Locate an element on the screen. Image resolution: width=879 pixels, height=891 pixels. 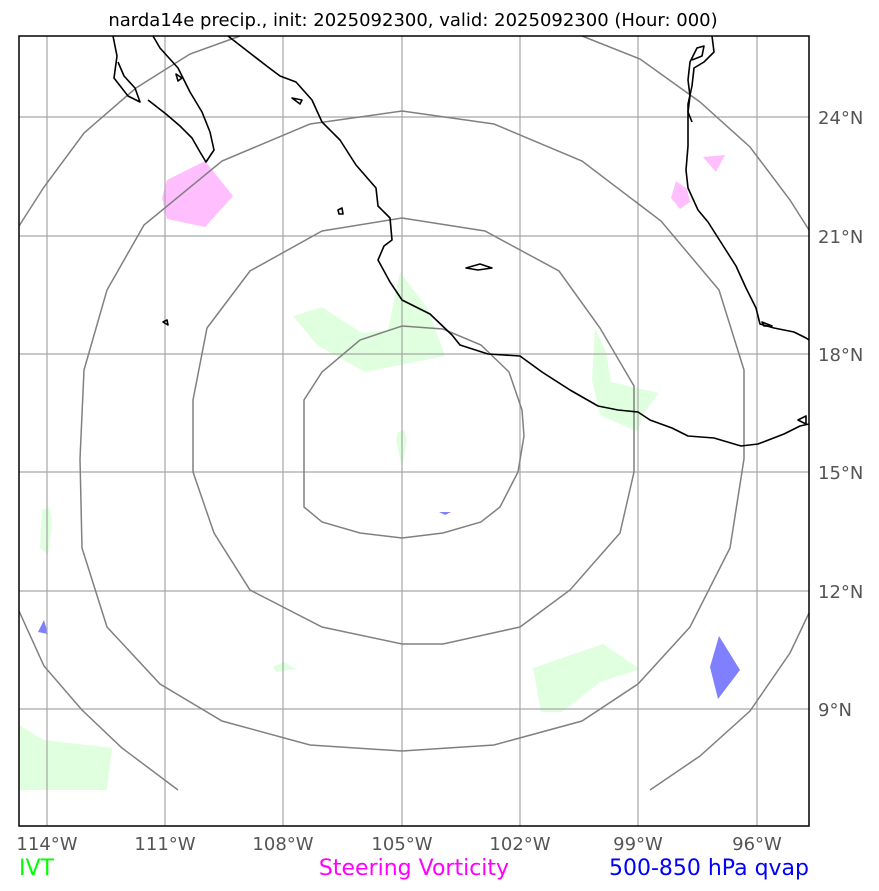
x-axis-labels: 114°W 111°W 108°W 105°W 102°W 99°W 96°W is located at coordinates (399, 844).